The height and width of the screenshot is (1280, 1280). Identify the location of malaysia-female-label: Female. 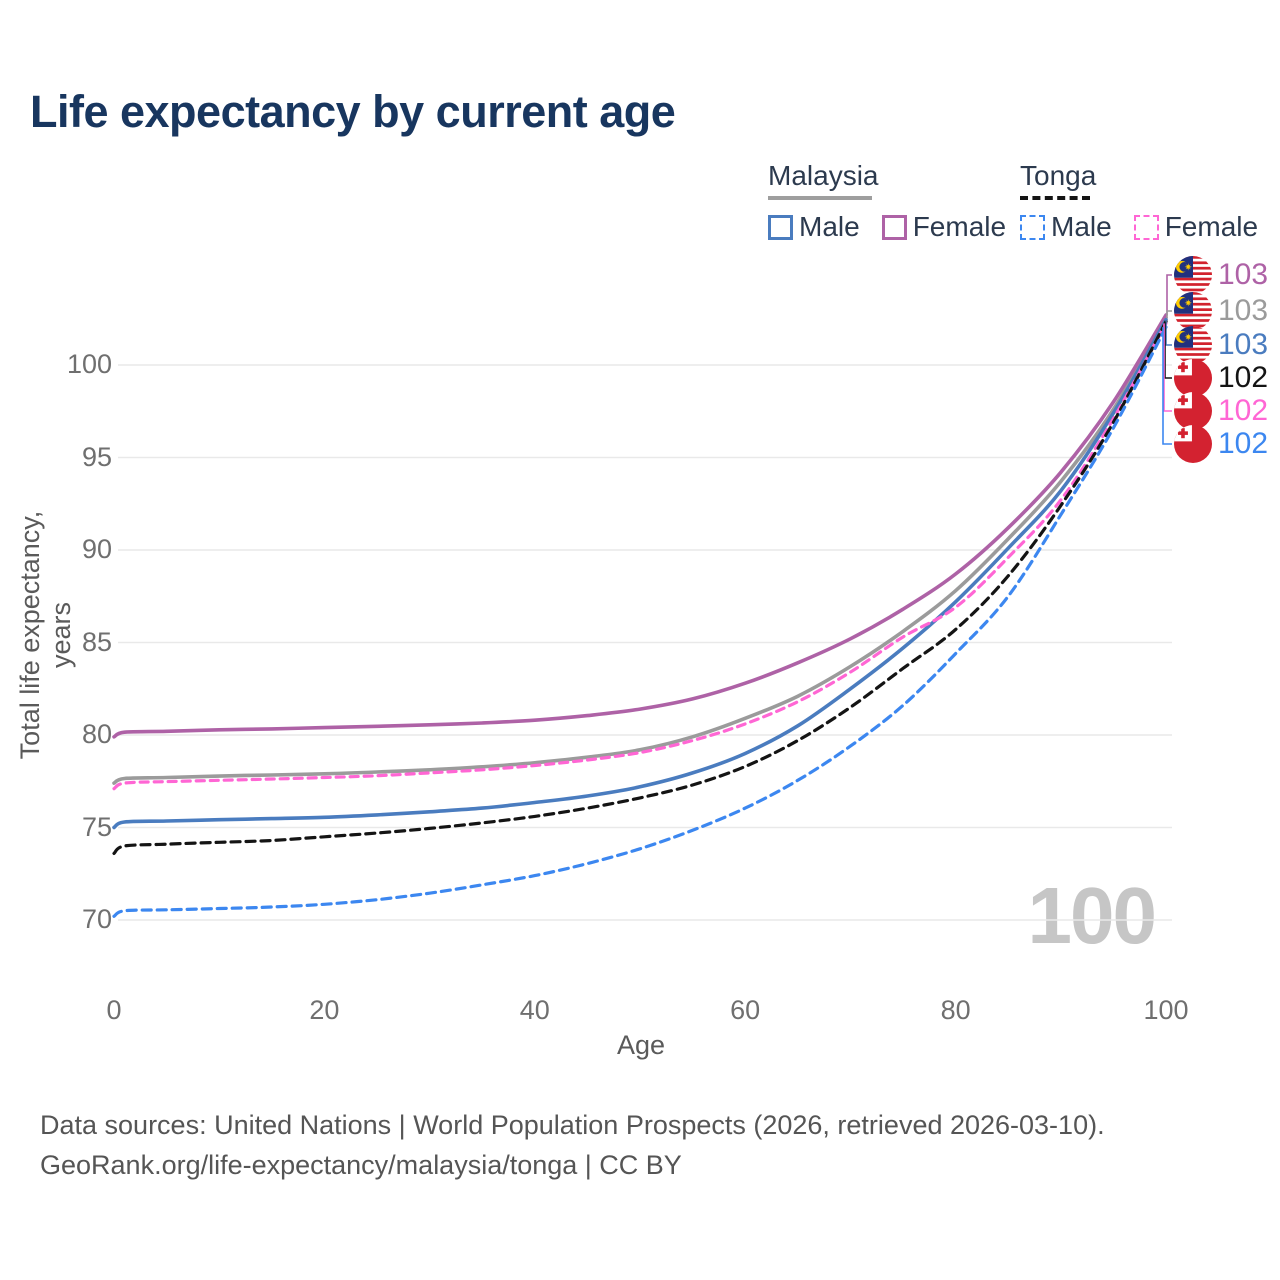
(959, 226).